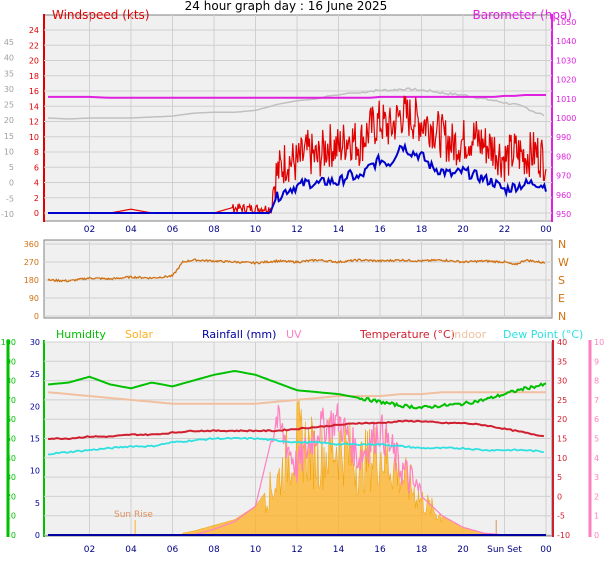 The height and width of the screenshot is (565, 608). I want to click on uv-tick-label: 10, so click(599, 342).